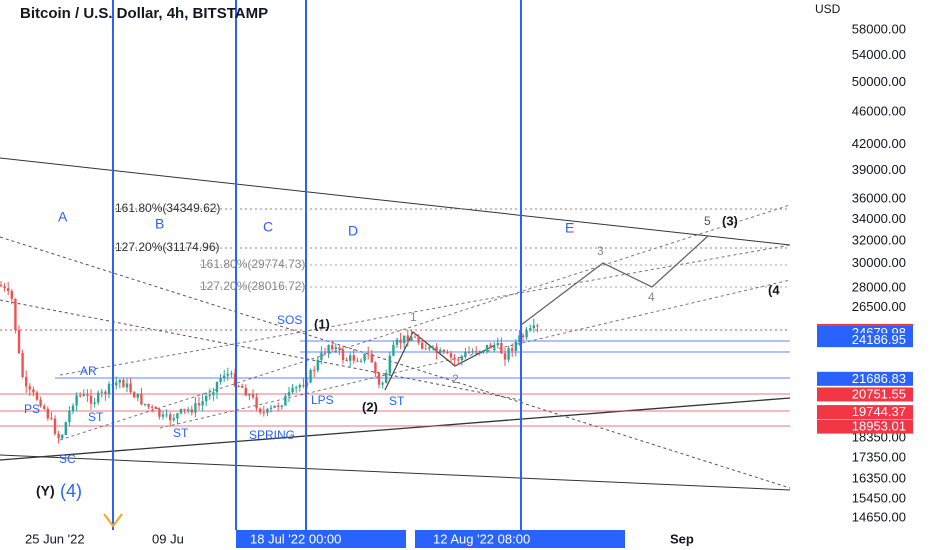  Describe the element at coordinates (413, 317) in the screenshot. I see `wave-label: 1` at that location.